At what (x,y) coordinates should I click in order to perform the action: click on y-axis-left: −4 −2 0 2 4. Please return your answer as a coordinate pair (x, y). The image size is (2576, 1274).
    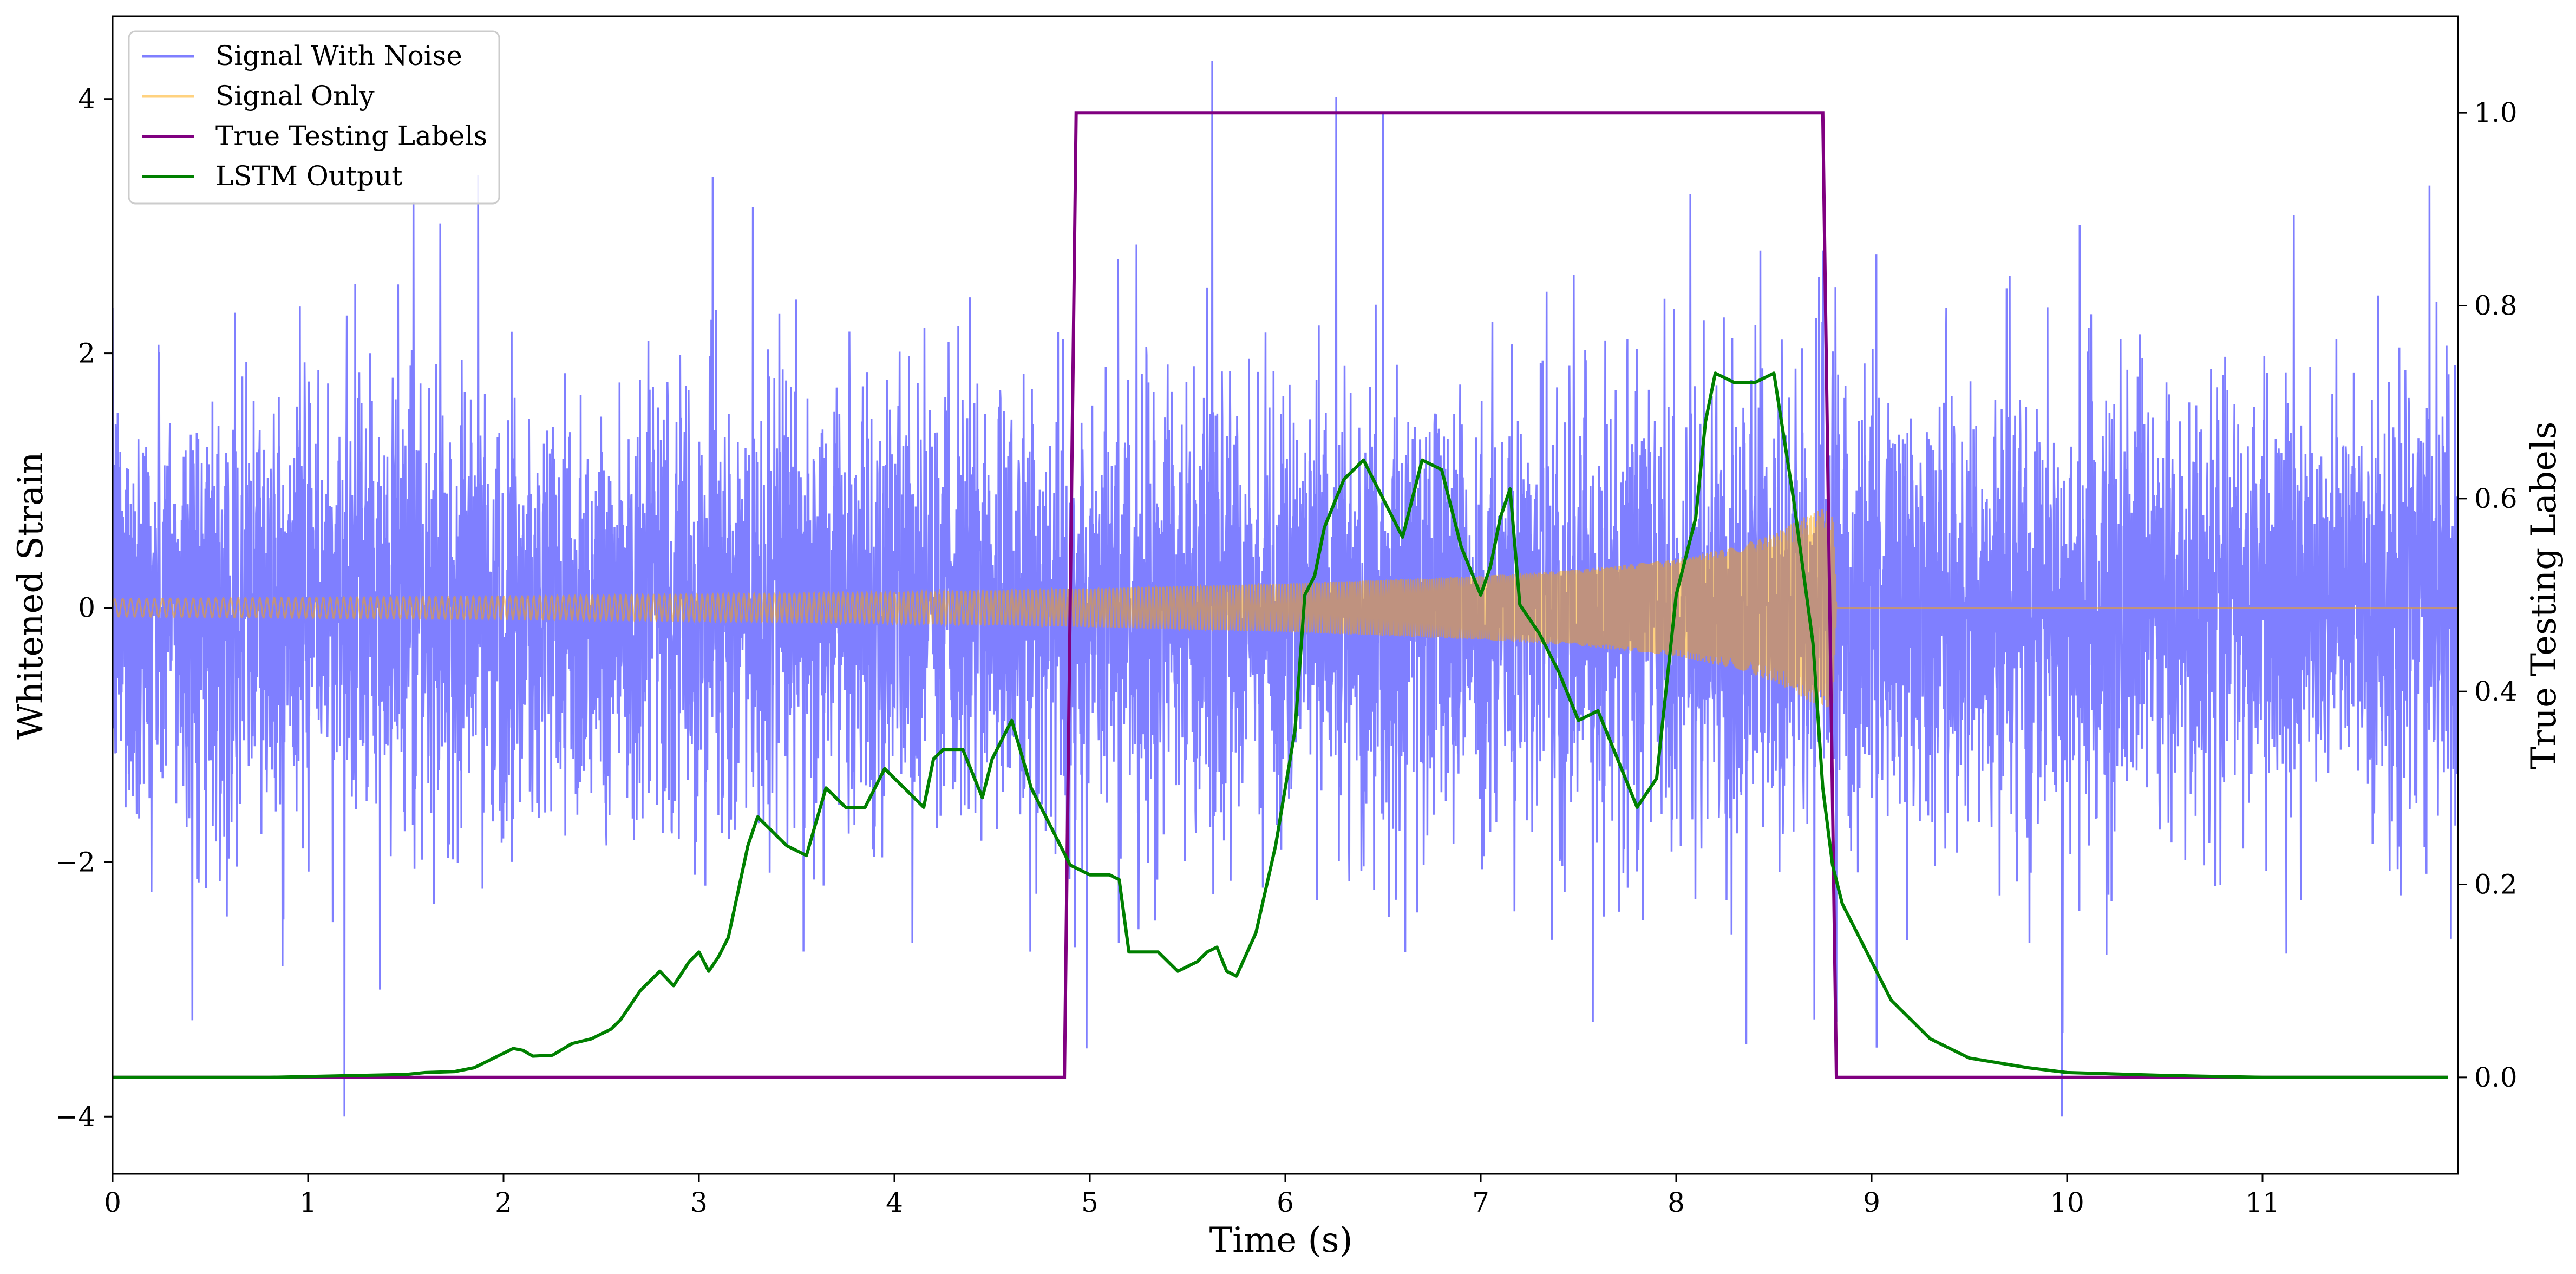
    Looking at the image, I should click on (84, 607).